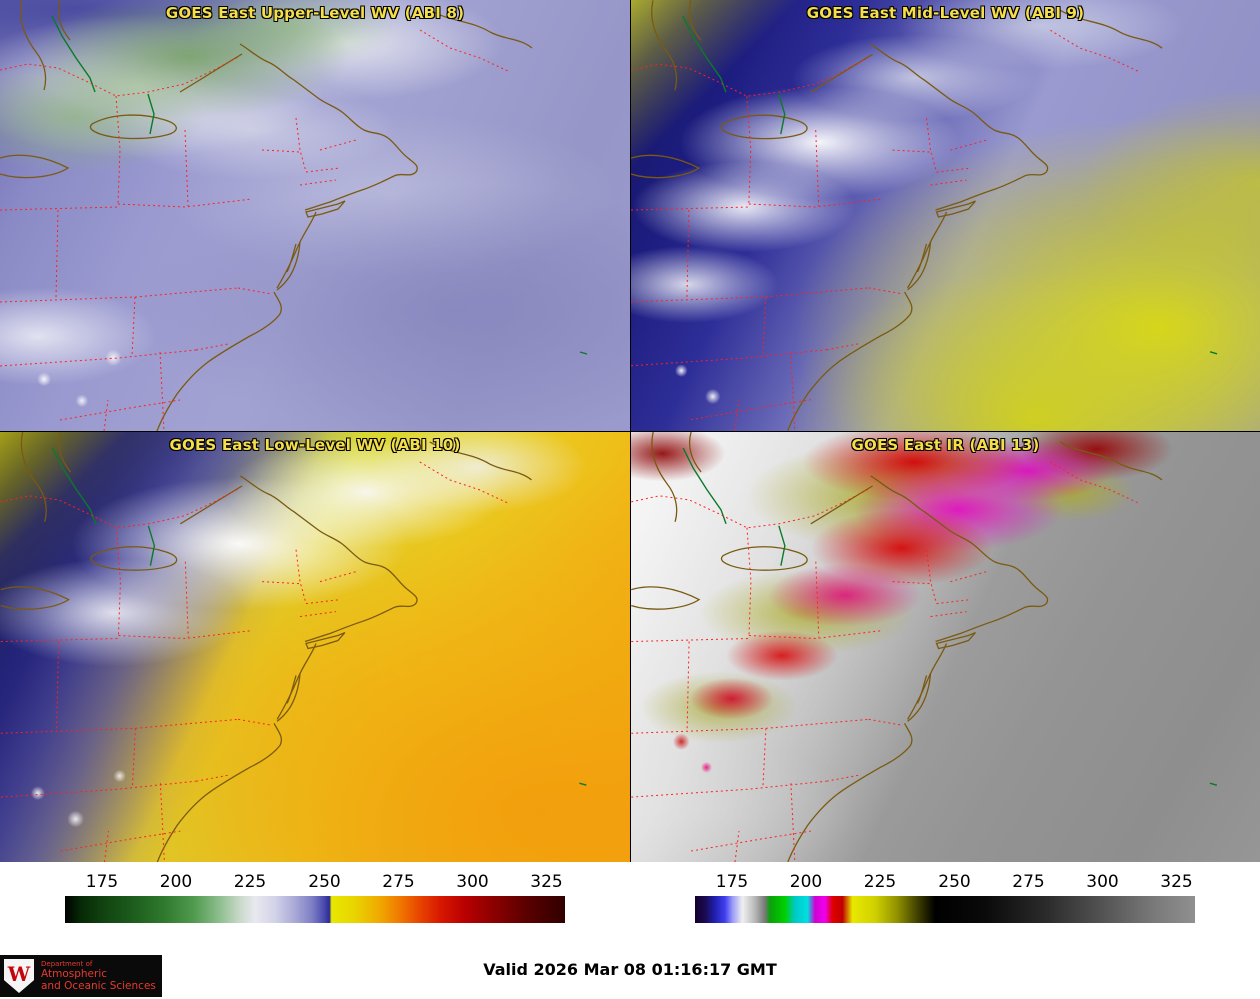 This screenshot has height=999, width=1260. I want to click on colorbar-block-wv: 175 200 225 250 275 300 325, so click(315, 902).